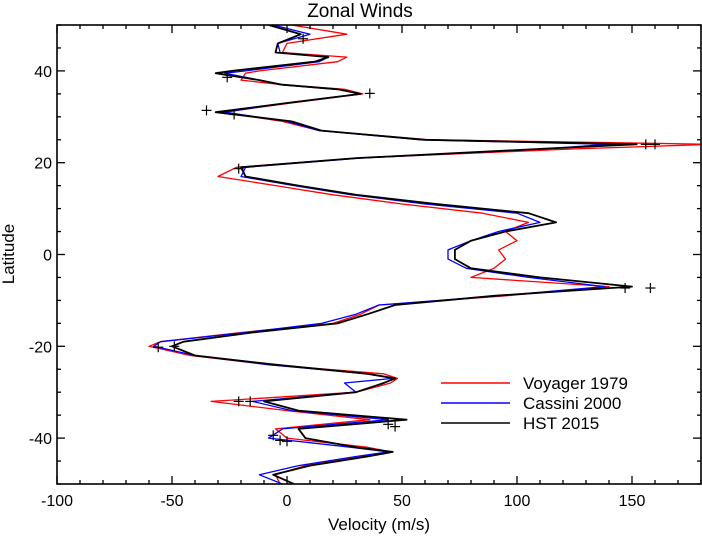 The width and height of the screenshot is (702, 539). Describe the element at coordinates (57, 501) in the screenshot. I see `x-tick-label: -100` at that location.